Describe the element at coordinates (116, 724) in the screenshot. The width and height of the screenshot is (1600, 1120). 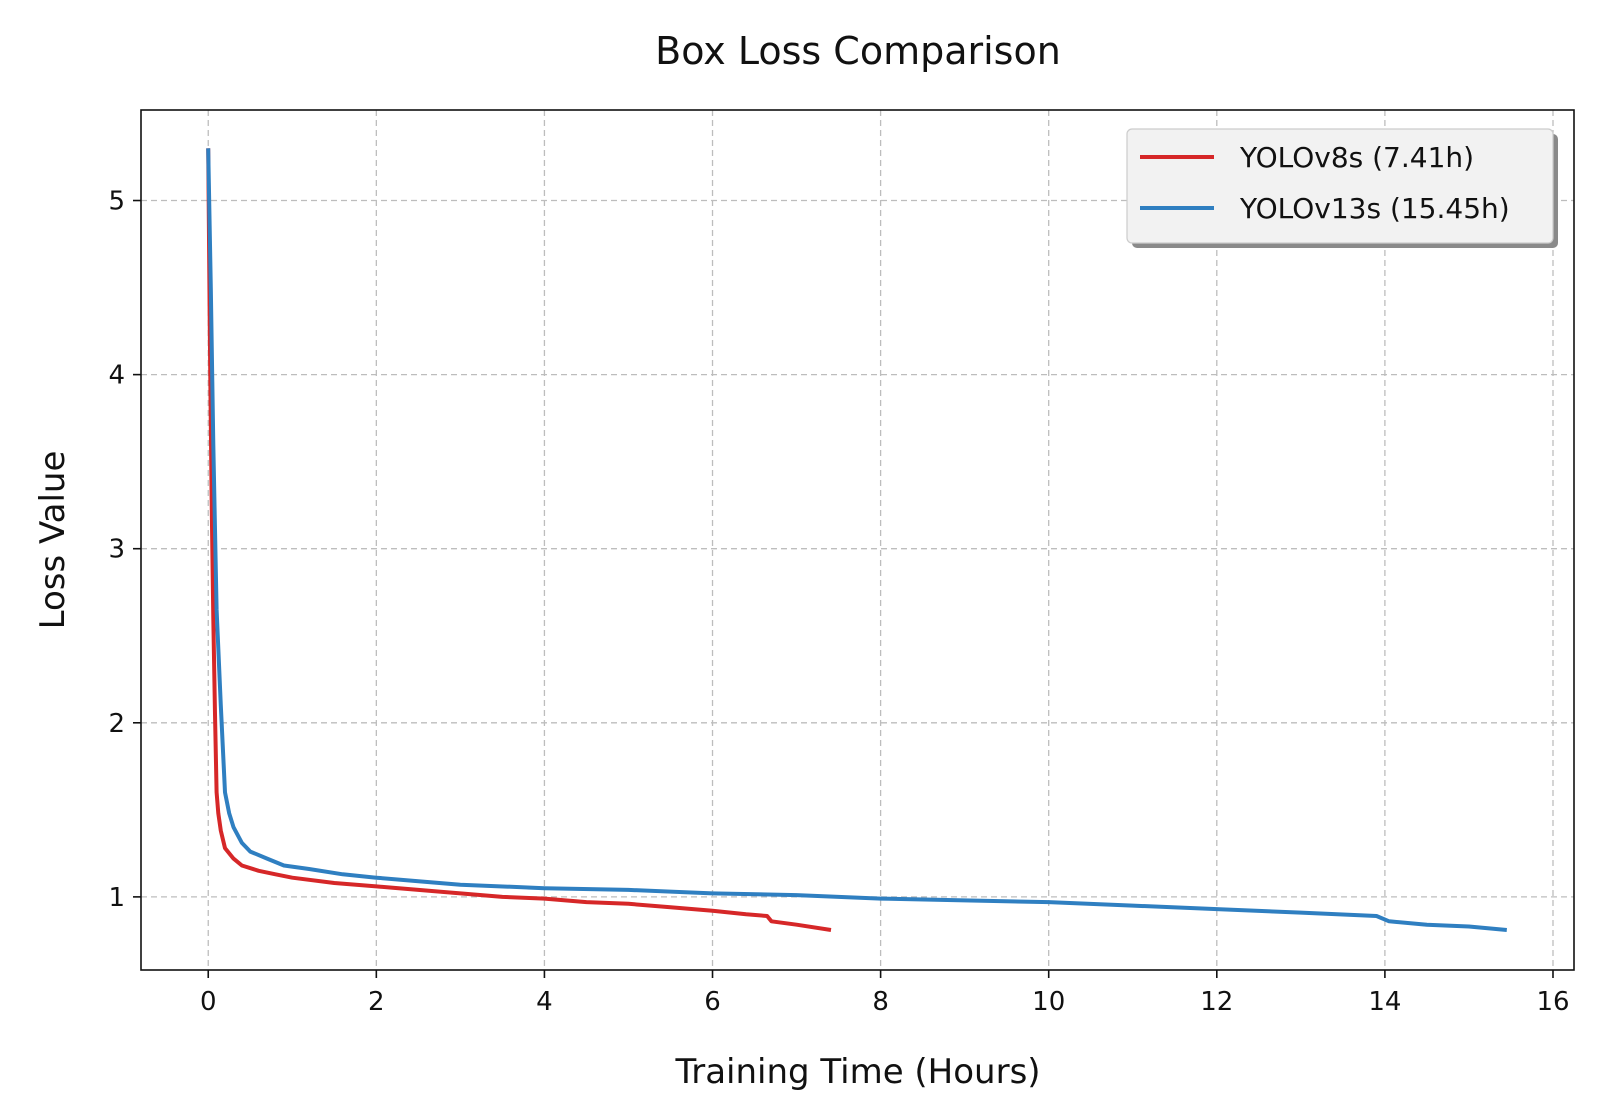
I see `y-tick-label: 2` at that location.